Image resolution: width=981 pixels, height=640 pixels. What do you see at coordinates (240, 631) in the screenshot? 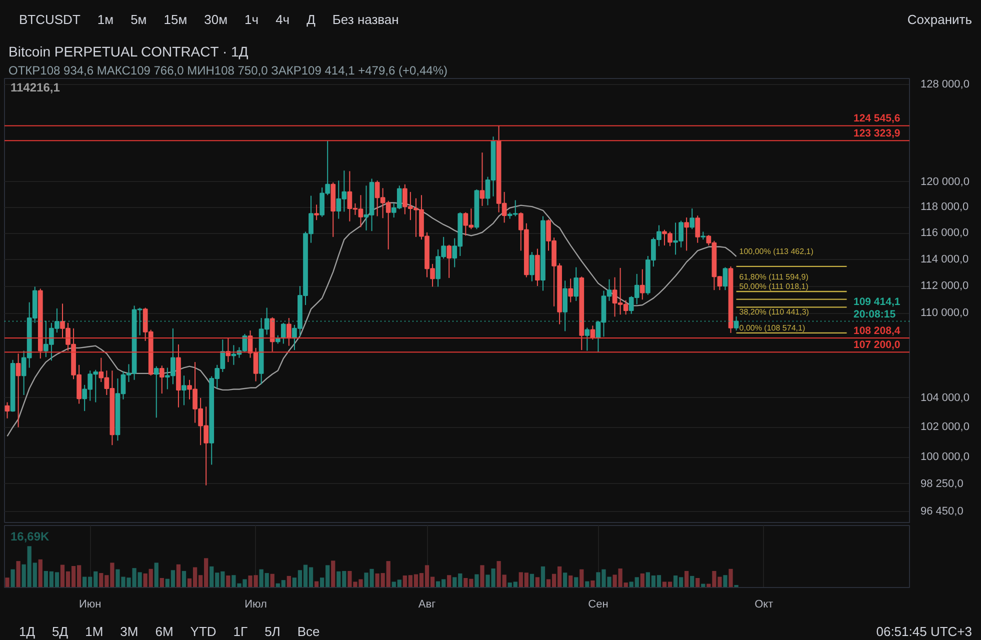
I see `text: 1Г` at bounding box center [240, 631].